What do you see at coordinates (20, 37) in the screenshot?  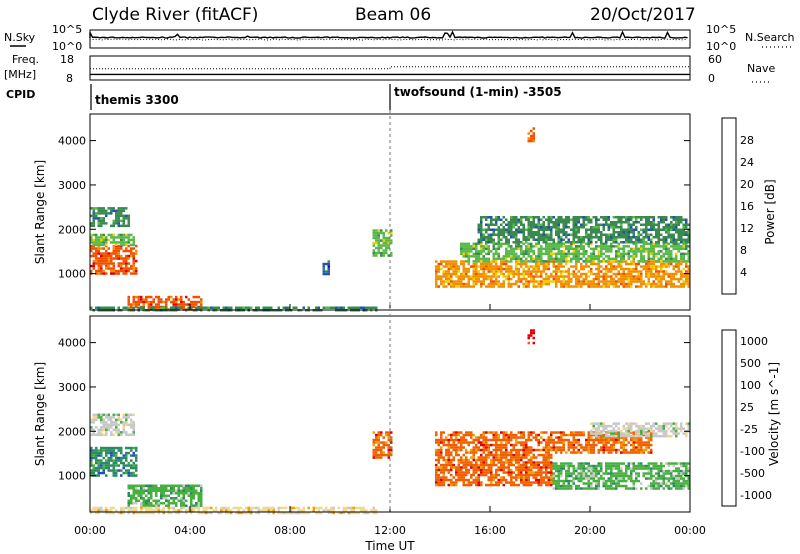 I see `nsky-label: N.Sky` at bounding box center [20, 37].